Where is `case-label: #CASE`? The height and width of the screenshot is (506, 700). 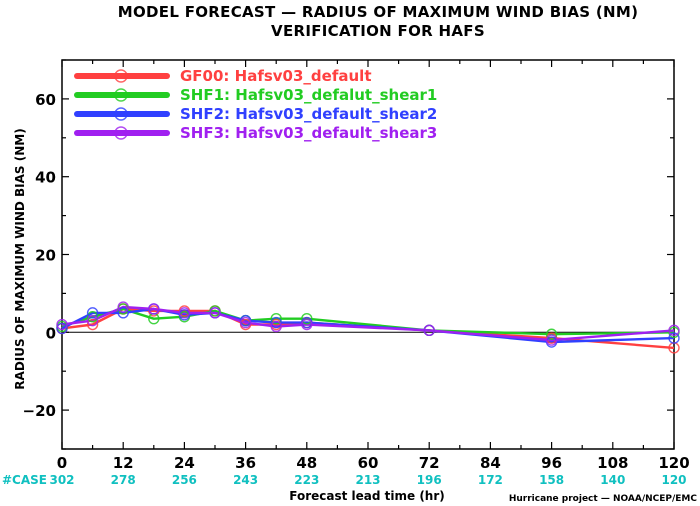
case-label: #CASE is located at coordinates (24, 480).